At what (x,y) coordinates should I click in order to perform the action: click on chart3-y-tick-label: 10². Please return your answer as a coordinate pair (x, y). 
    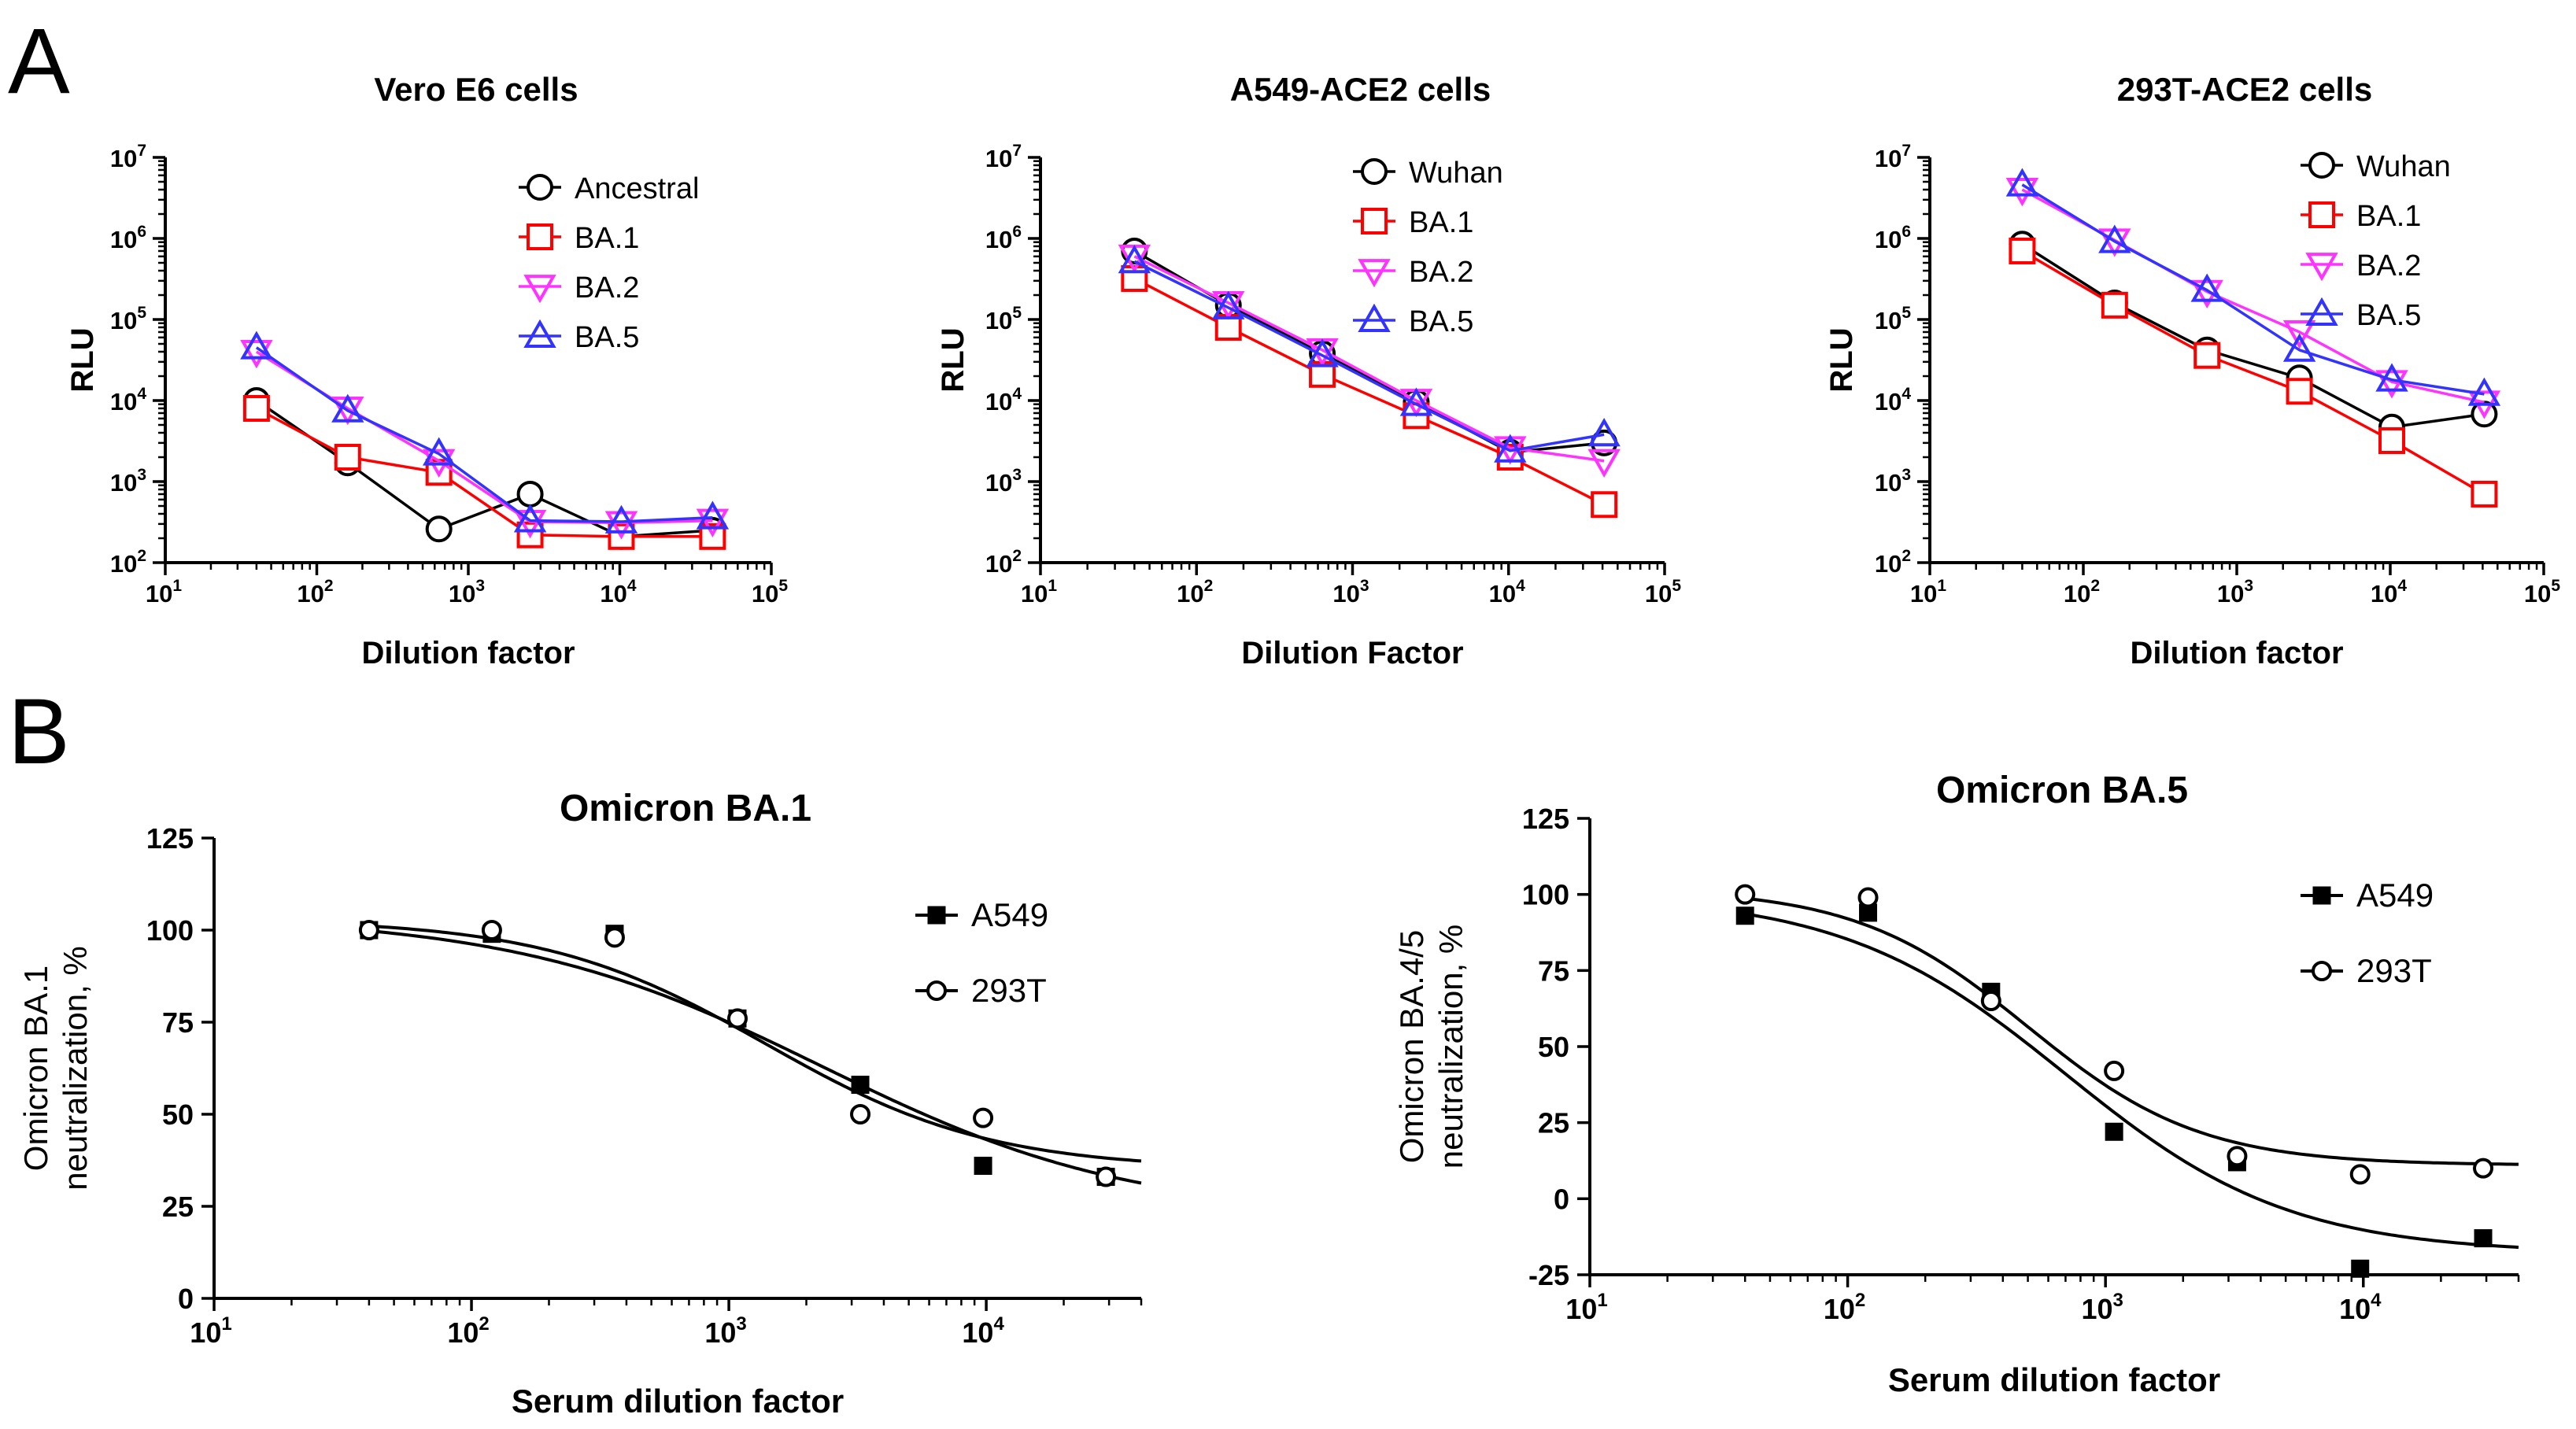
    Looking at the image, I should click on (1893, 562).